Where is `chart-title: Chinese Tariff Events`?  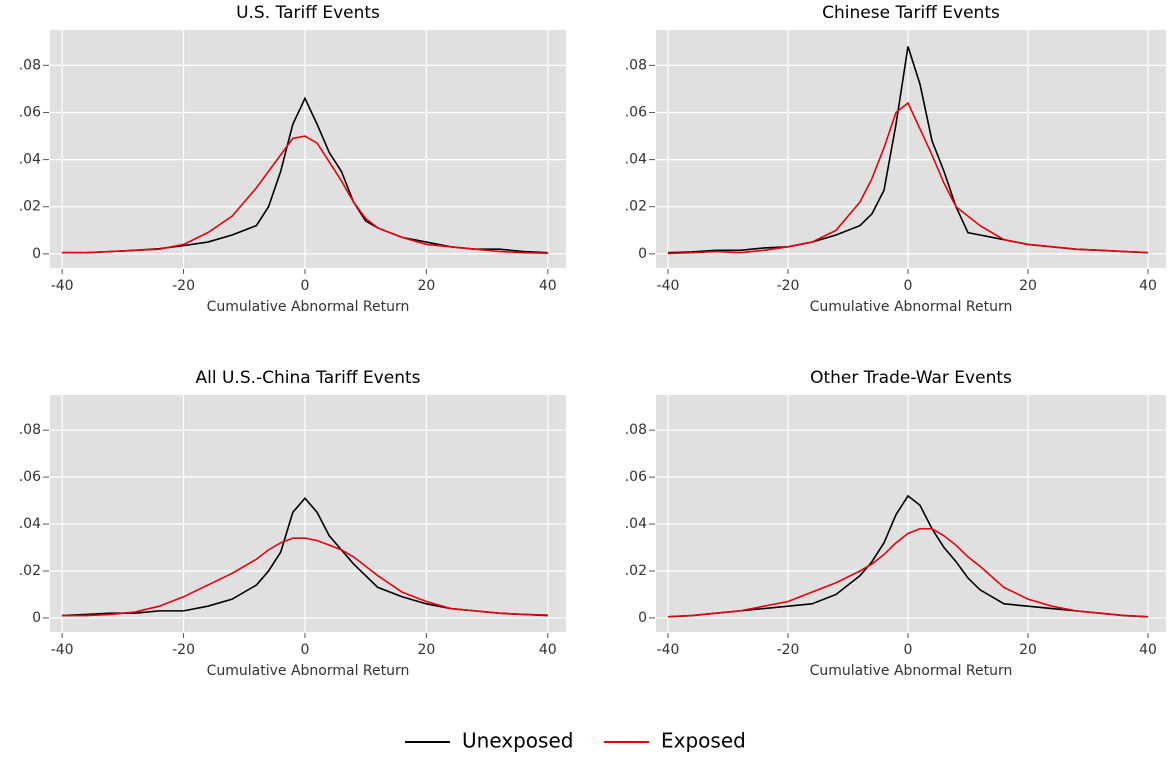 chart-title: Chinese Tariff Events is located at coordinates (911, 13).